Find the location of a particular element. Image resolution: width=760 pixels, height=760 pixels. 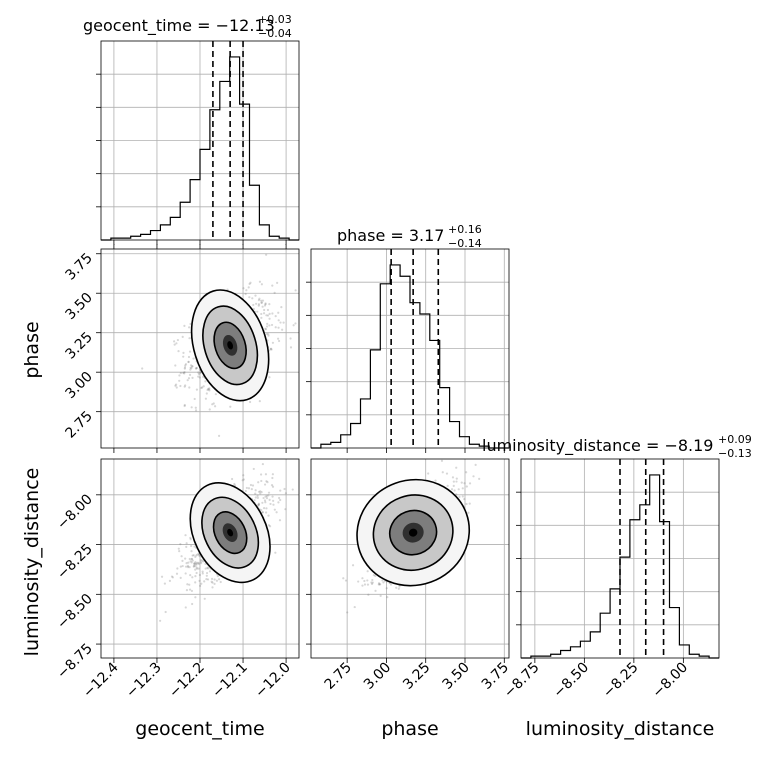

x-tick-label: −12.1 is located at coordinates (230, 681).